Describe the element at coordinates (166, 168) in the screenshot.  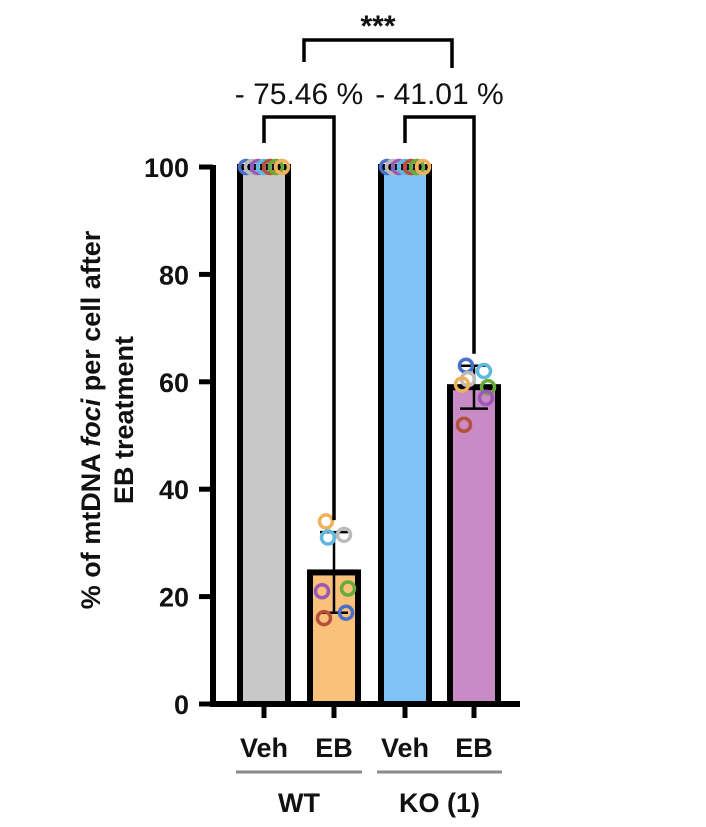
I see `y-tick-label: 100` at that location.